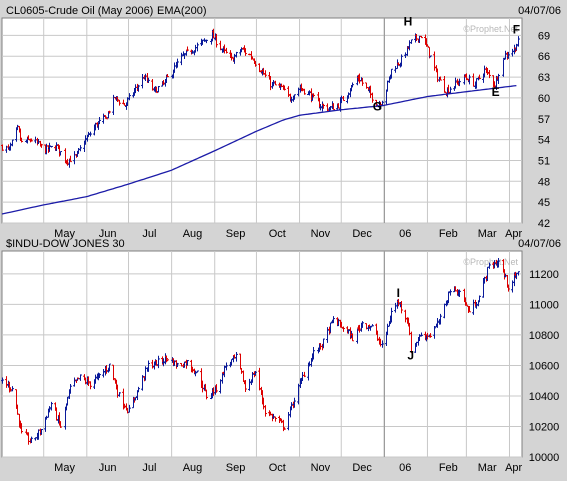 The image size is (567, 481). Describe the element at coordinates (448, 468) in the screenshot. I see `bot-x-tick-9: Feb` at that location.